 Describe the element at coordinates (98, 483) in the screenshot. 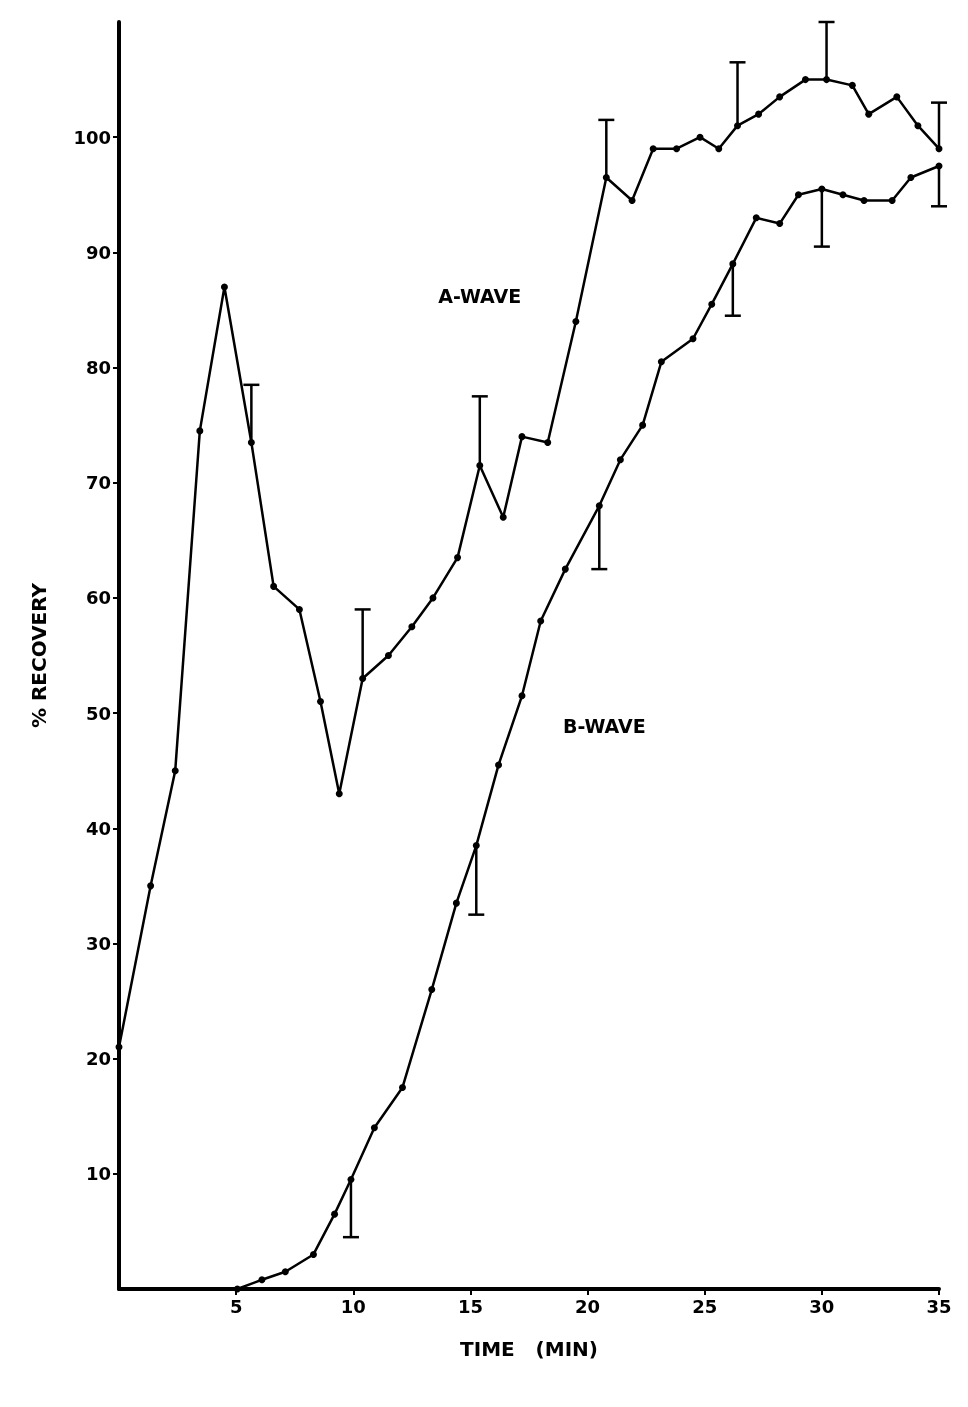

I see `y-tick-label: 70` at that location.